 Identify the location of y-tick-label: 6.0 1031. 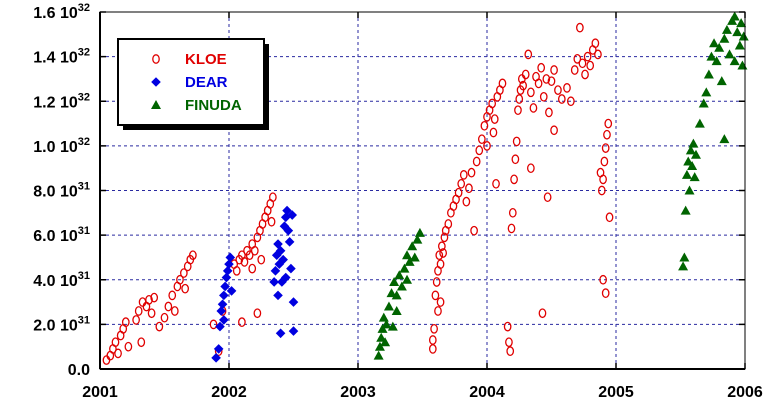
(61, 235).